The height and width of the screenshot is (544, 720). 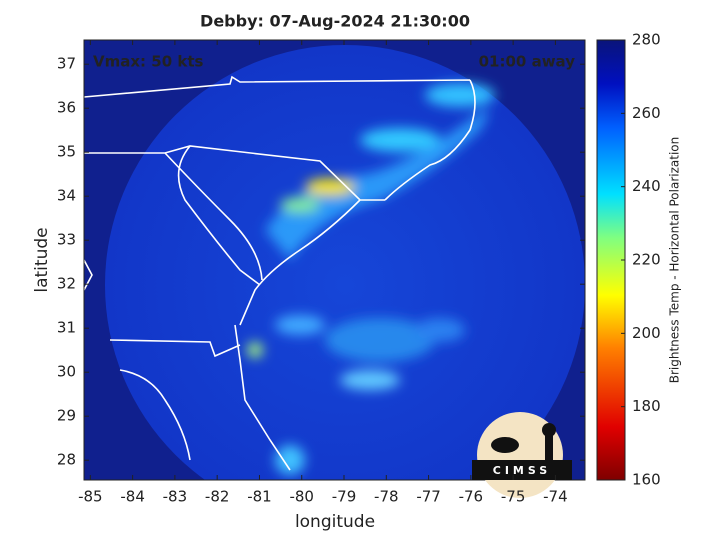 What do you see at coordinates (386, 497) in the screenshot?
I see `x-tick-label: -78` at bounding box center [386, 497].